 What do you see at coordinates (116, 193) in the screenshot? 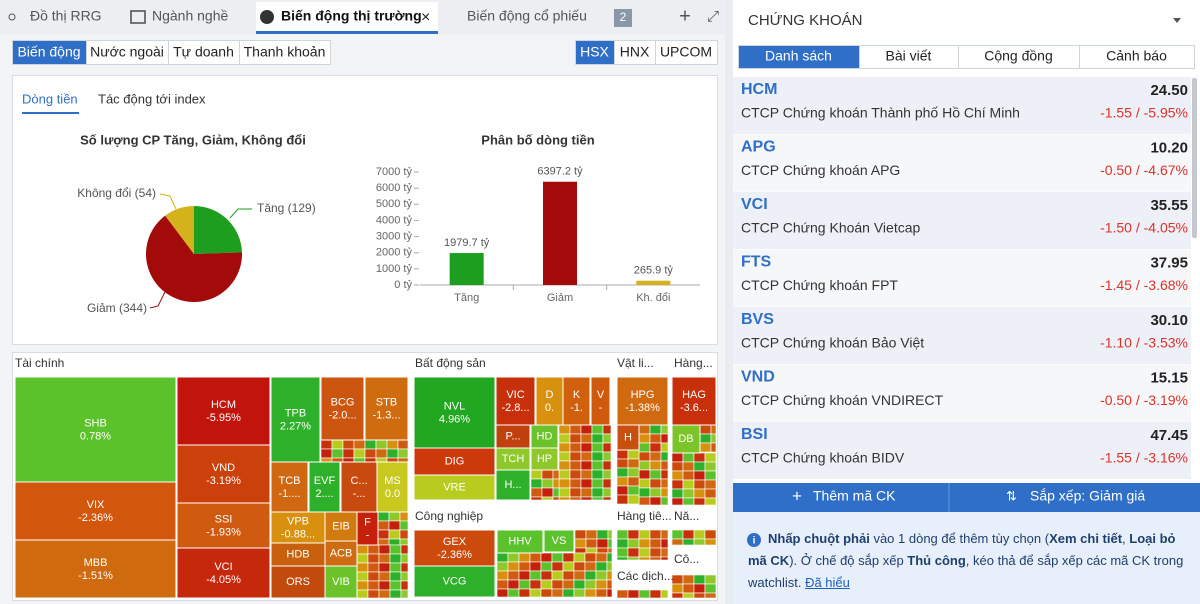
I see `pie-label: Không đổi (54)` at bounding box center [116, 193].